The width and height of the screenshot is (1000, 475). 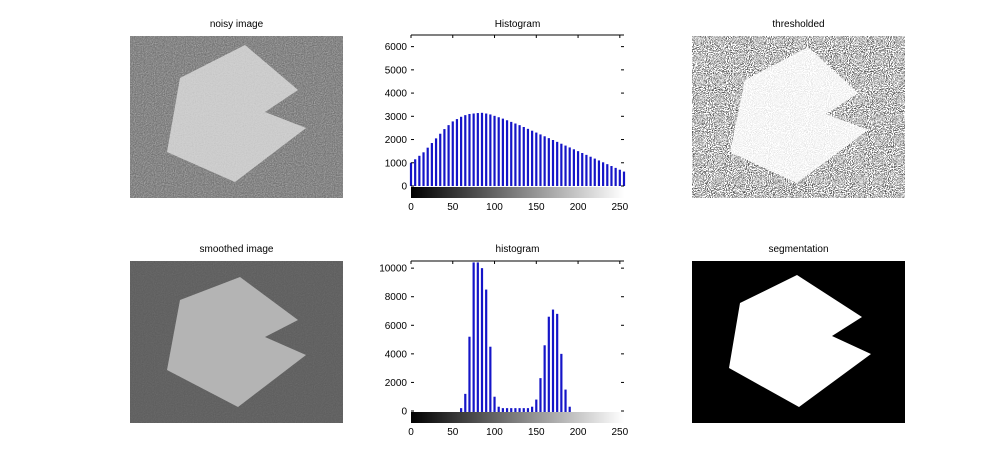 I want to click on y-tick-label: 8000, so click(x=396, y=297).